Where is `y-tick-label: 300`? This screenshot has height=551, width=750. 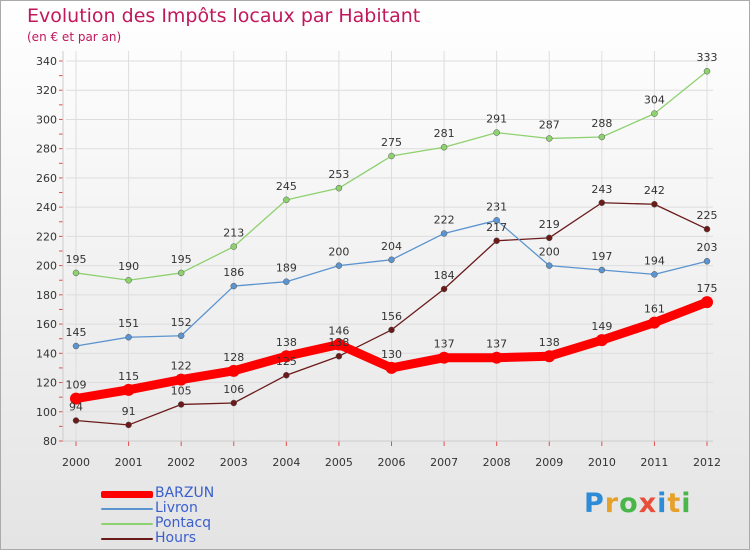 y-tick-label: 300 is located at coordinates (46, 119).